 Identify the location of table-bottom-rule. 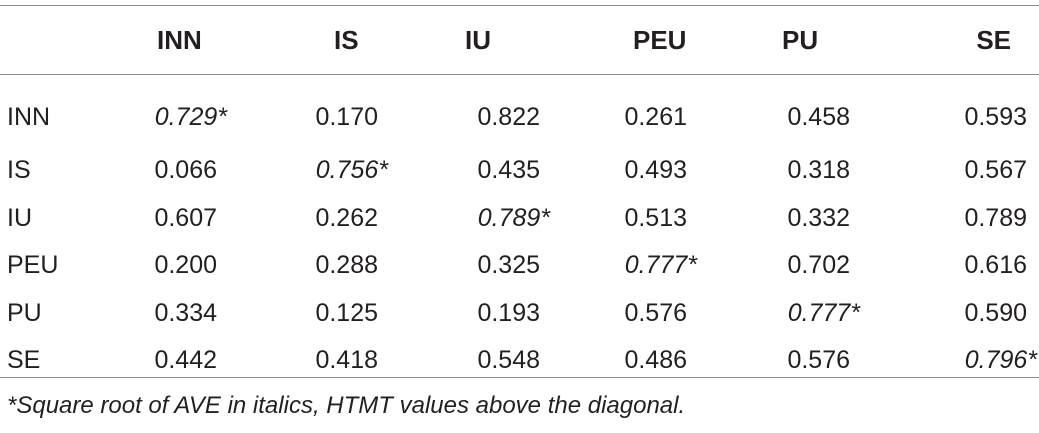
(519, 377).